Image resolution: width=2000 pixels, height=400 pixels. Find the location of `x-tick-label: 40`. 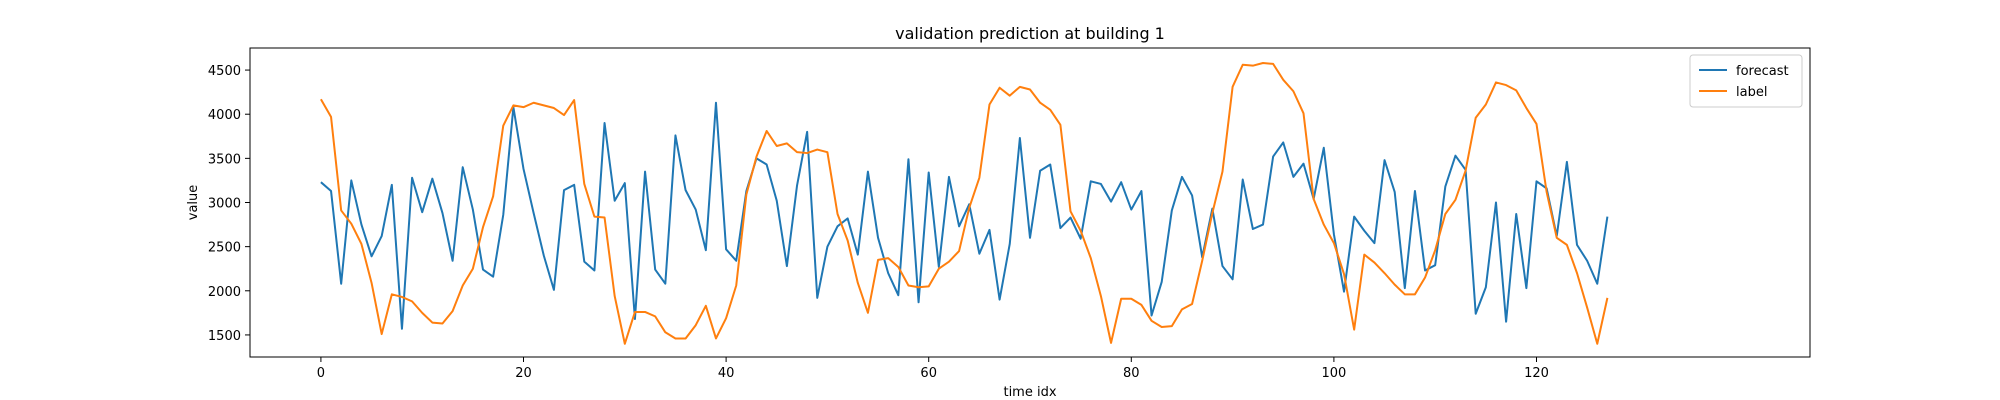

x-tick-label: 40 is located at coordinates (726, 373).